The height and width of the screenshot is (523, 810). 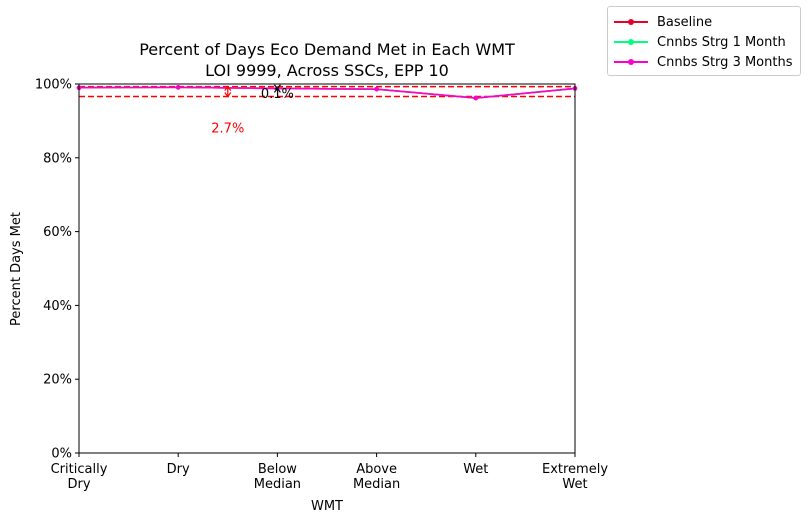 What do you see at coordinates (57, 158) in the screenshot?
I see `y-tick-label-5: 80%` at bounding box center [57, 158].